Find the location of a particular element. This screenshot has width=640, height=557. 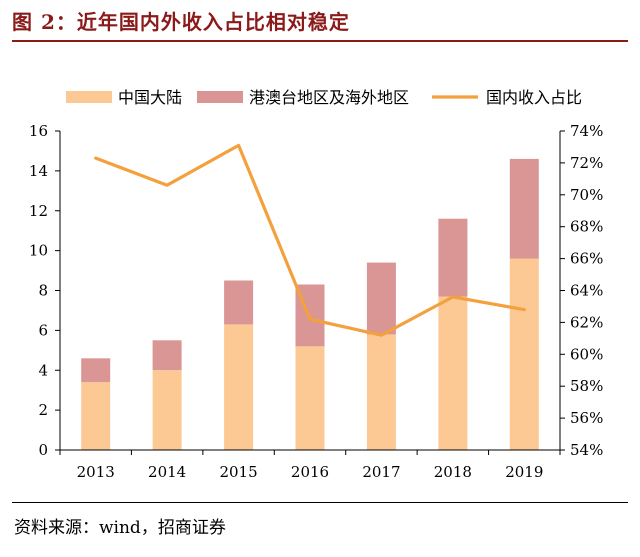

x-tick-label-2016: 2016 is located at coordinates (310, 472).